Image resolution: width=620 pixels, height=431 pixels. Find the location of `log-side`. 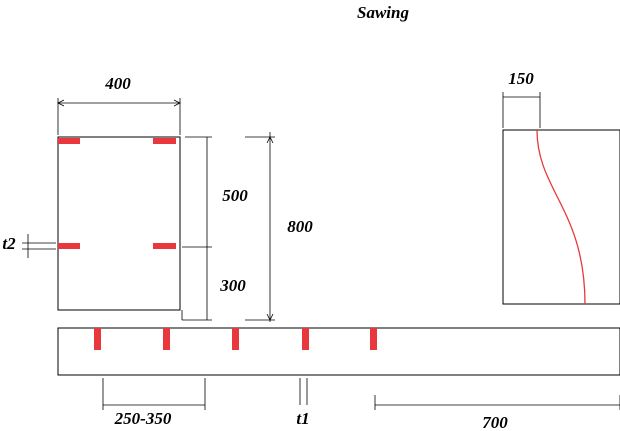

log-side is located at coordinates (561, 217).